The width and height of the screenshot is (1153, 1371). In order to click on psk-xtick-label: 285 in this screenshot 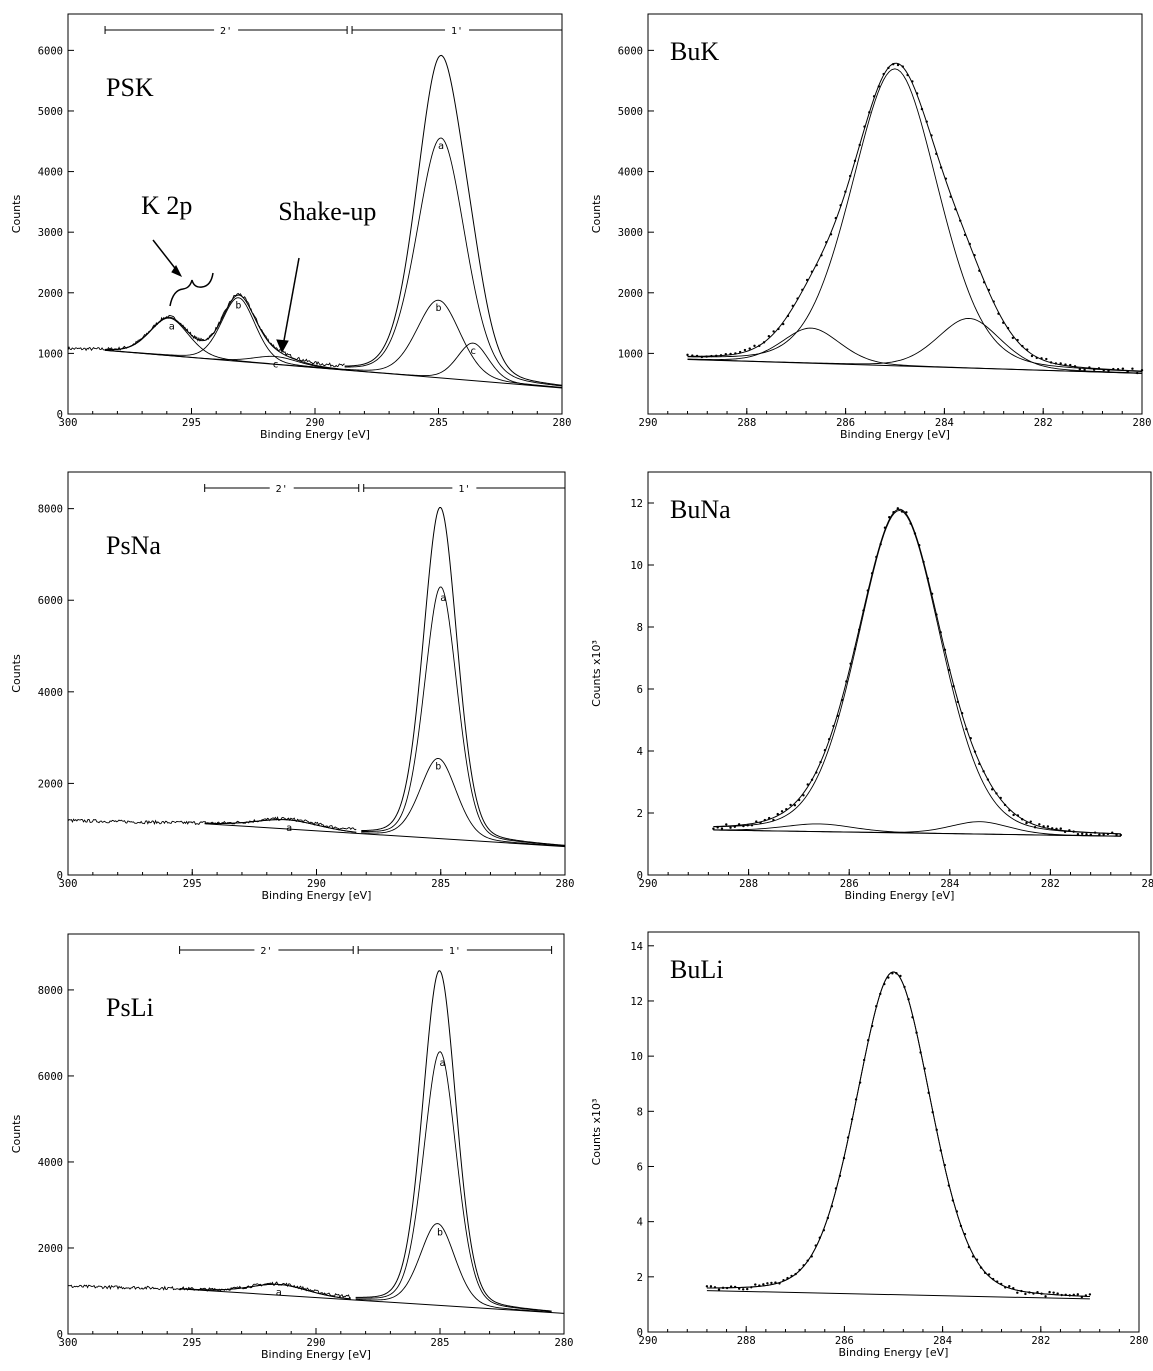, I will do `click(438, 423)`.